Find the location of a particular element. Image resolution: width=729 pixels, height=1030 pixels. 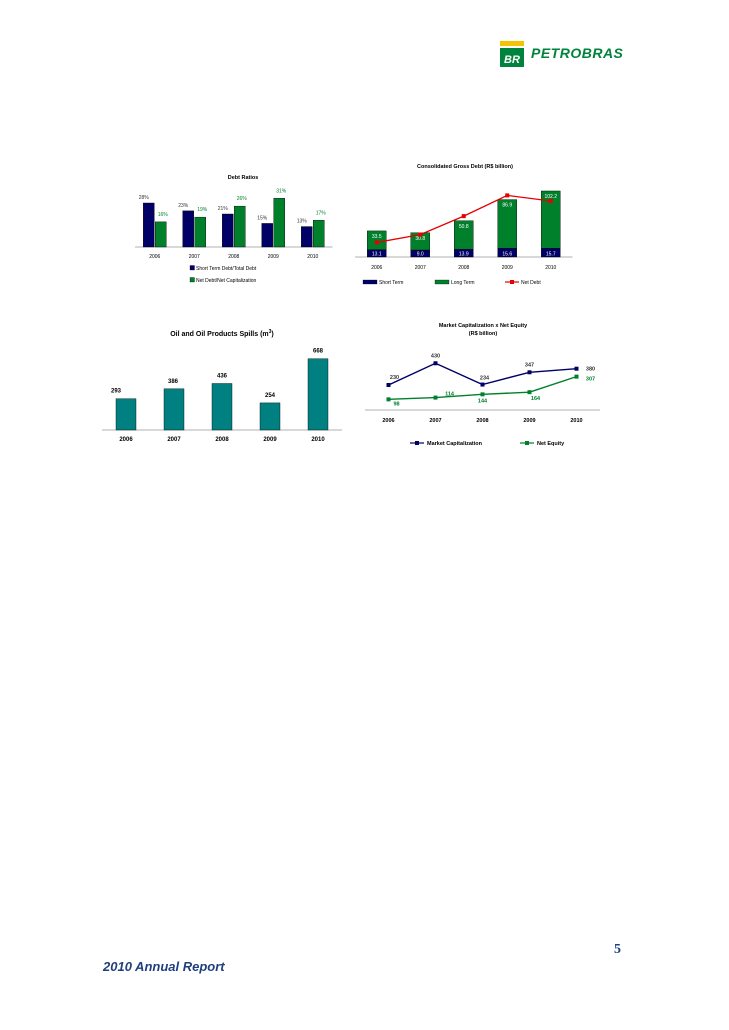

data-label: 31% is located at coordinates (281, 191).